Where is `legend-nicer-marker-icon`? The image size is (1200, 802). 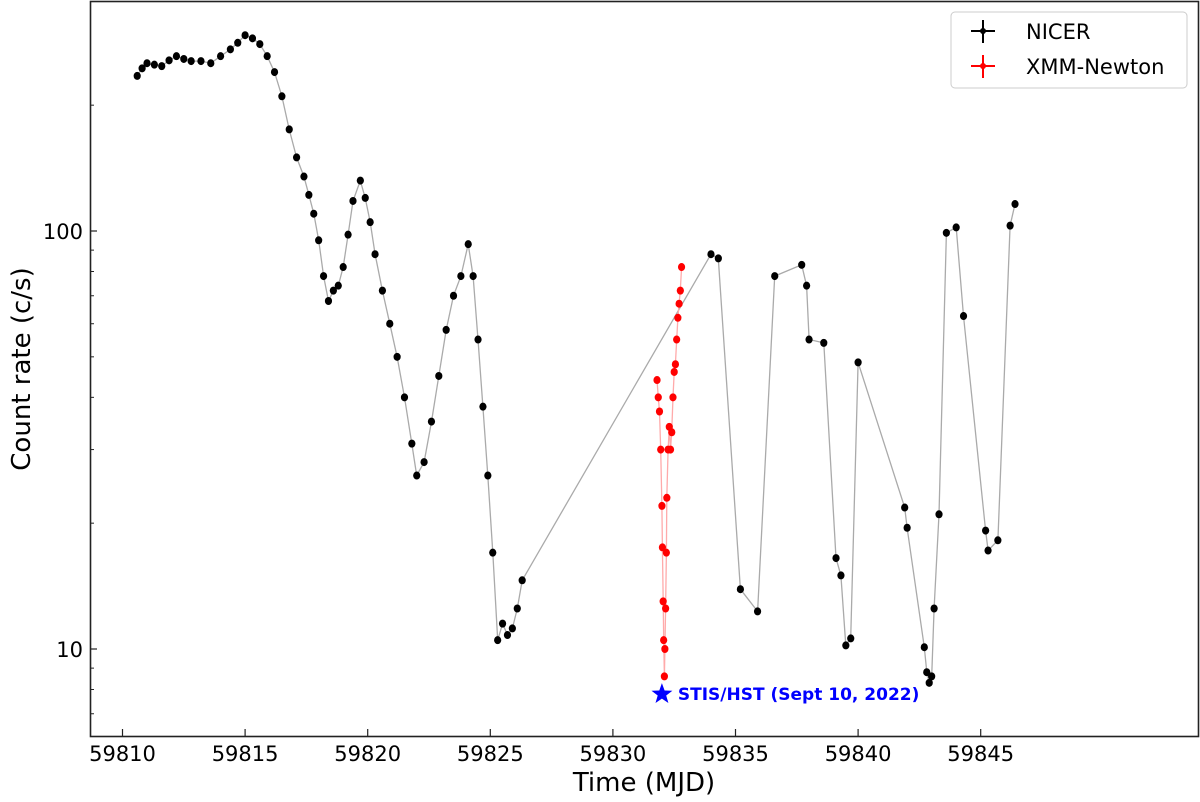 legend-nicer-marker-icon is located at coordinates (983, 31).